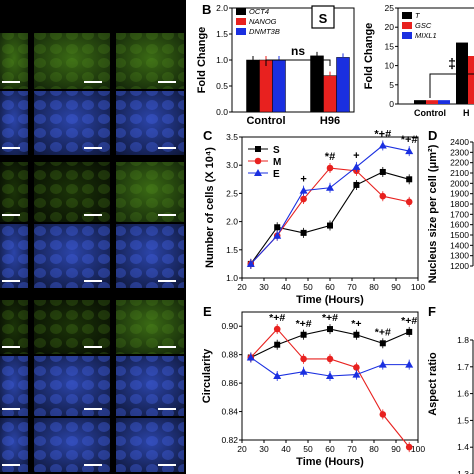 The height and width of the screenshot is (474, 474). What do you see at coordinates (330, 216) in the screenshot?
I see `series-line` at bounding box center [330, 216].